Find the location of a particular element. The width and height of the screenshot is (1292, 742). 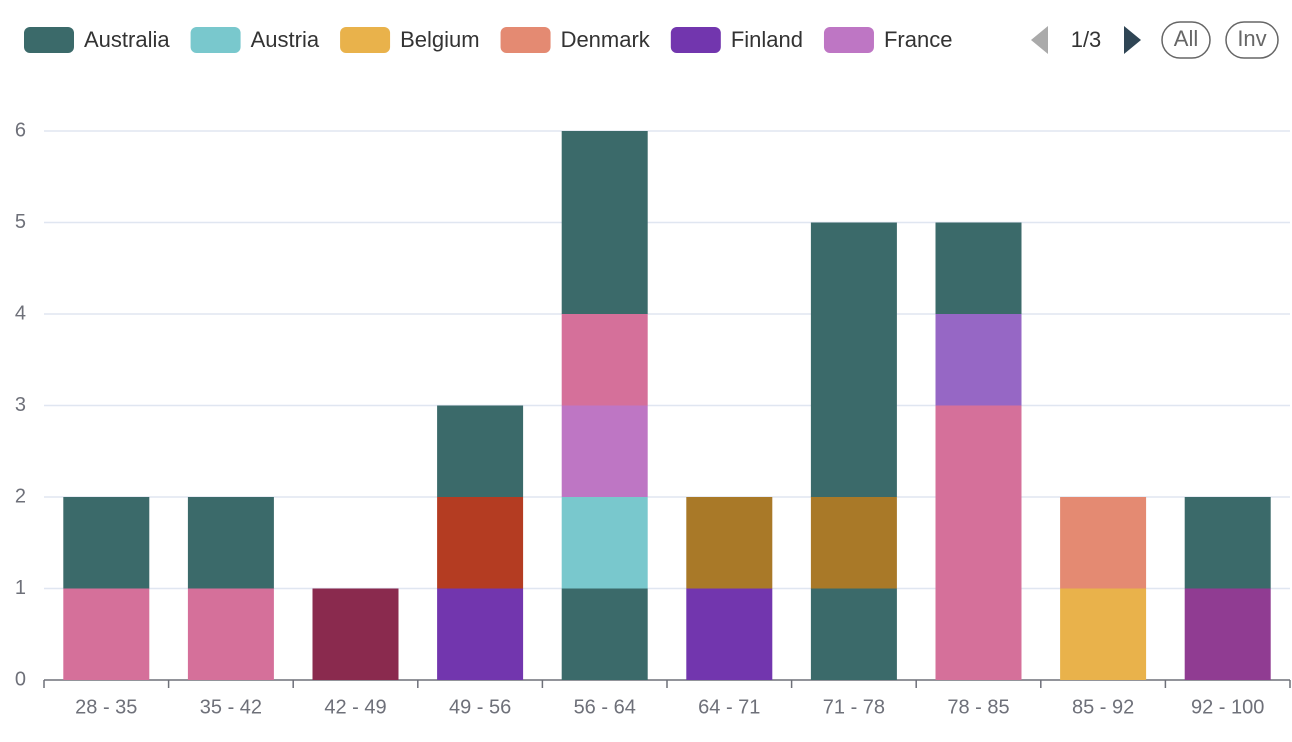

legend-next is located at coordinates (1132, 40).